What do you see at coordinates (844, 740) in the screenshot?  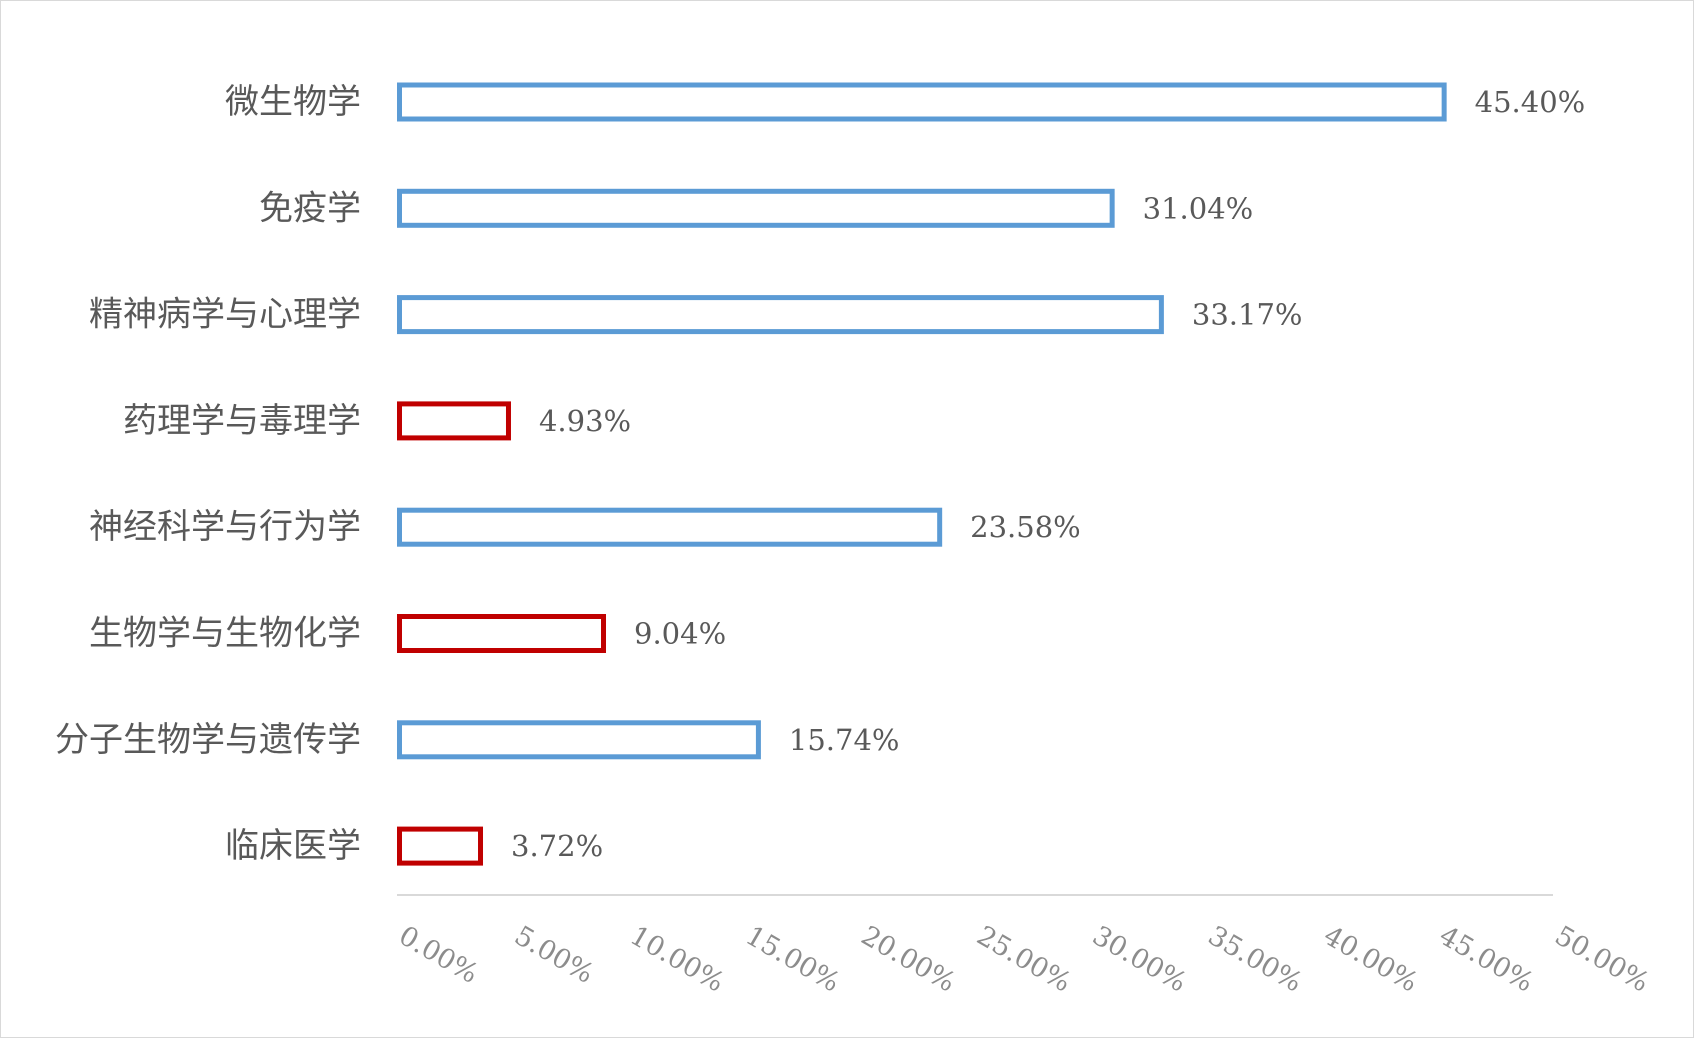 I see `data-label-6: 15.74%` at bounding box center [844, 740].